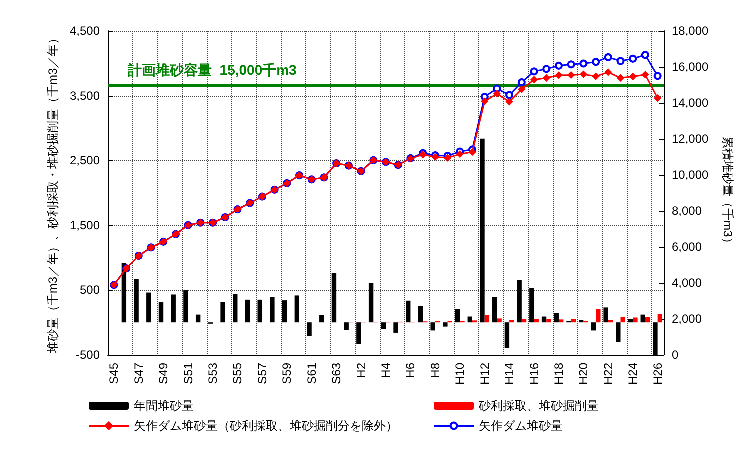 Image resolution: width=750 pixels, height=449 pixels. Describe the element at coordinates (163, 373) in the screenshot. I see `x-tick-label: S49` at that location.